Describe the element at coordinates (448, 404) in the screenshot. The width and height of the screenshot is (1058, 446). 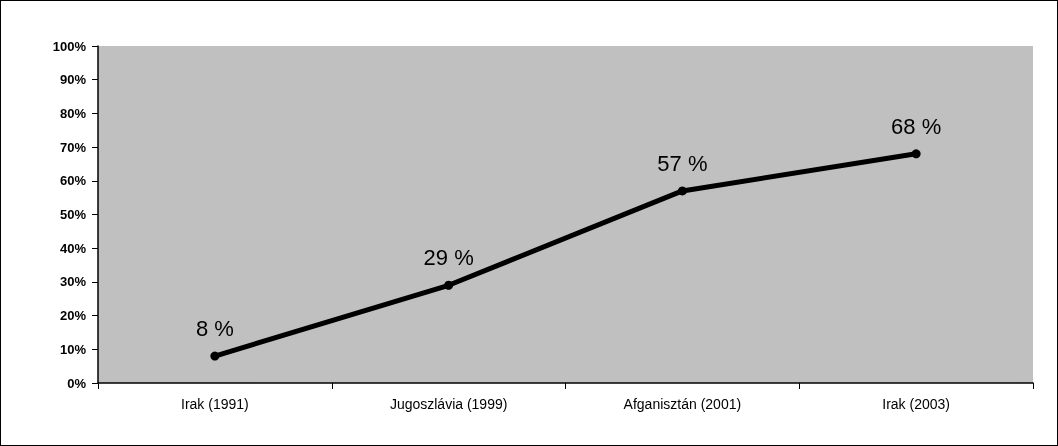
I see `x-tick-label: Jugoszlávia (1999)` at that location.